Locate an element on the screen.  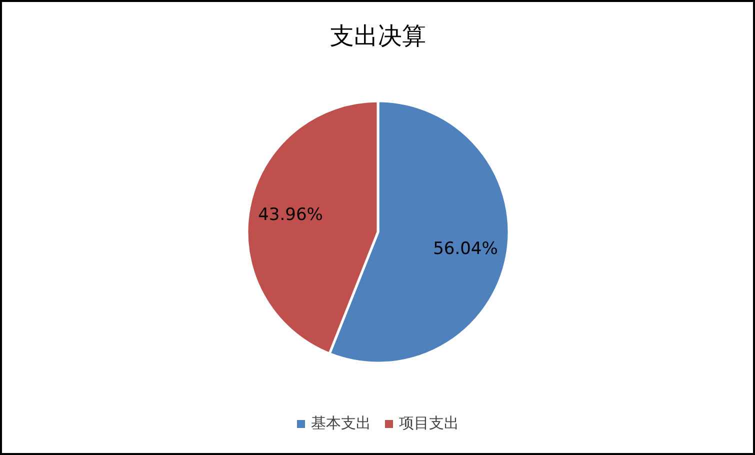
legend-label: 项目支出 is located at coordinates (429, 423).